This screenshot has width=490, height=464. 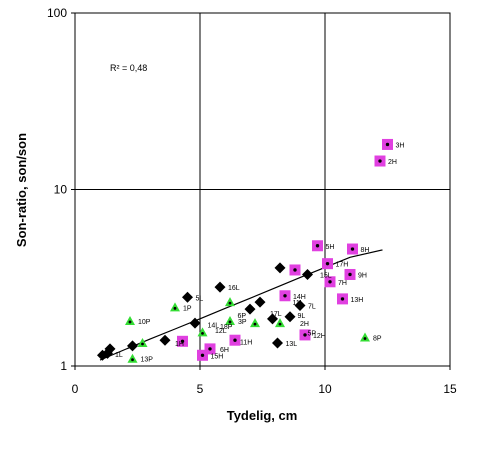 I want to click on point-label: 15H, so click(x=217, y=356).